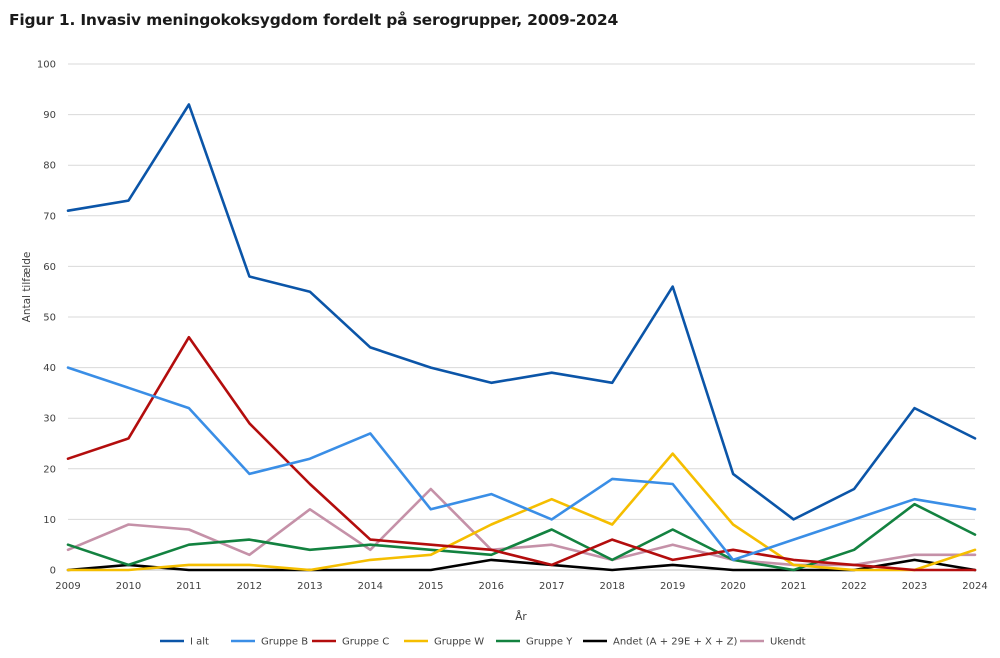 The image size is (1000, 658). I want to click on legend-label: Gruppe Y, so click(549, 642).